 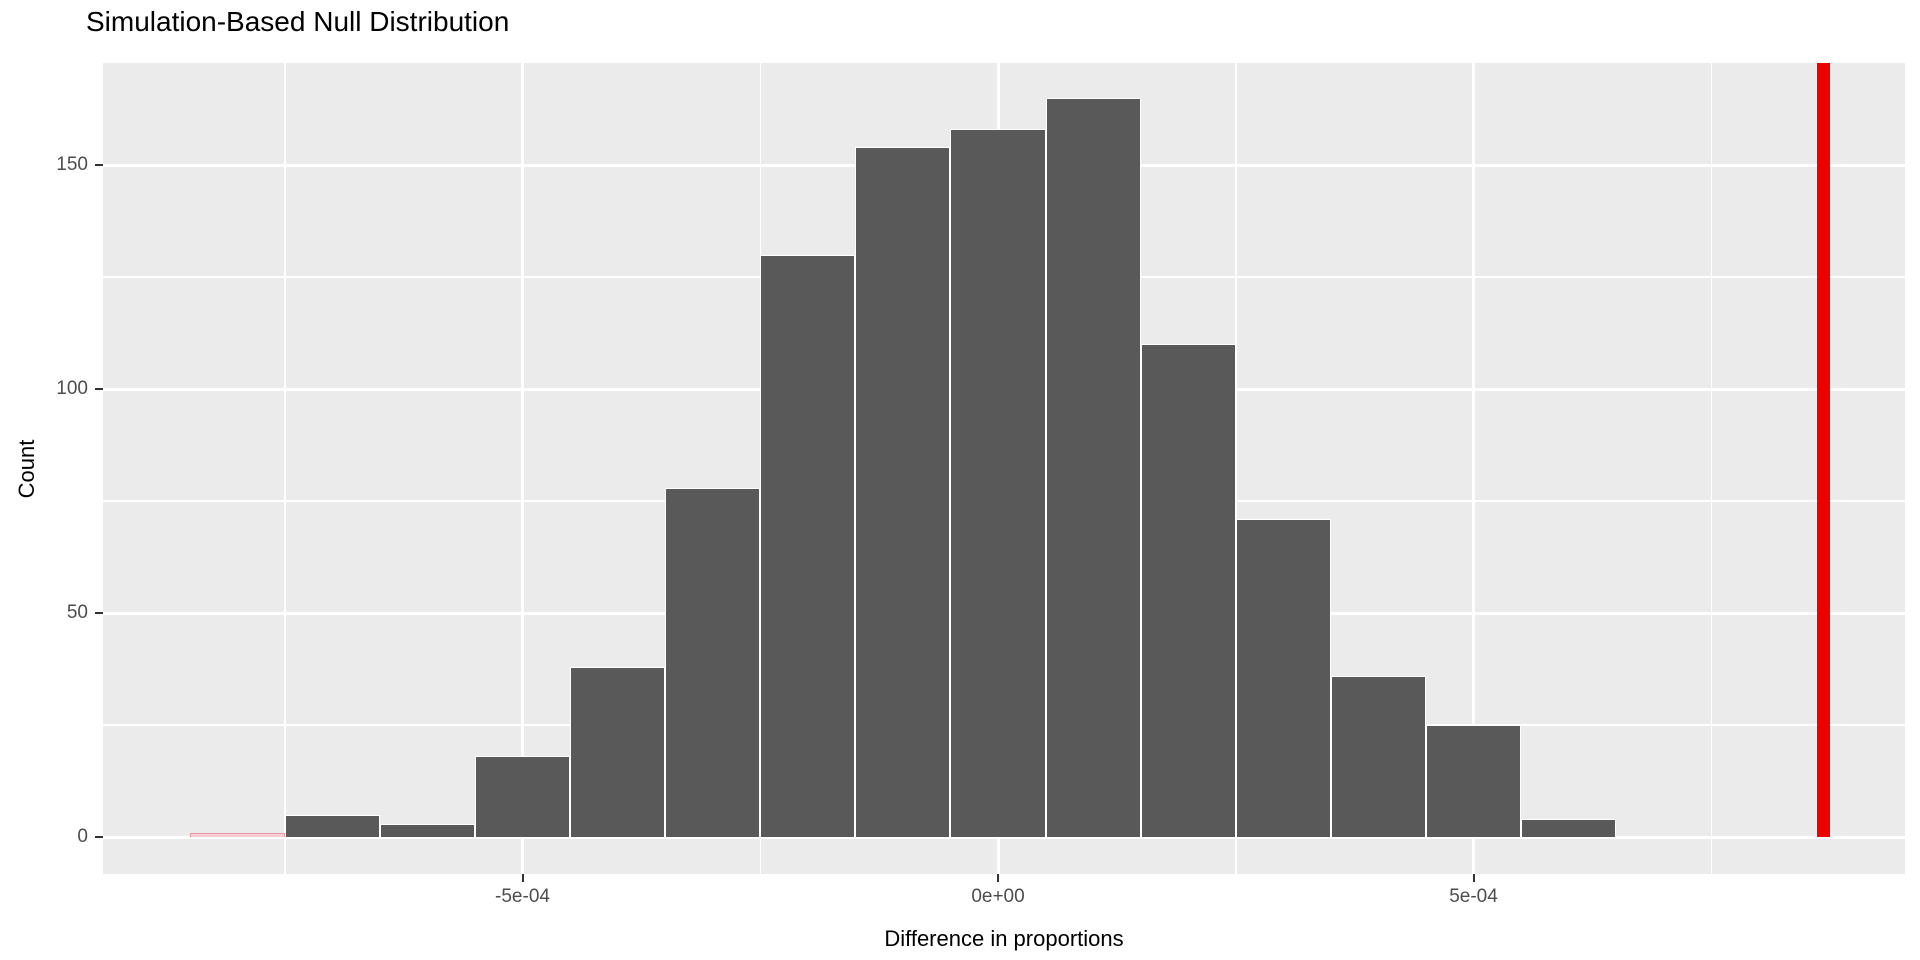 I want to click on y-tick-label: 100, so click(x=72, y=388).